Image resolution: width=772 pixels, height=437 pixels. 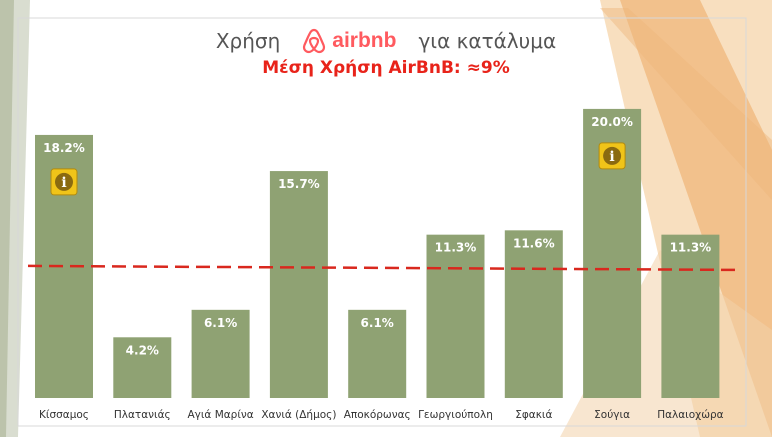 I want to click on data-label-7: 11.6%, so click(x=534, y=243).